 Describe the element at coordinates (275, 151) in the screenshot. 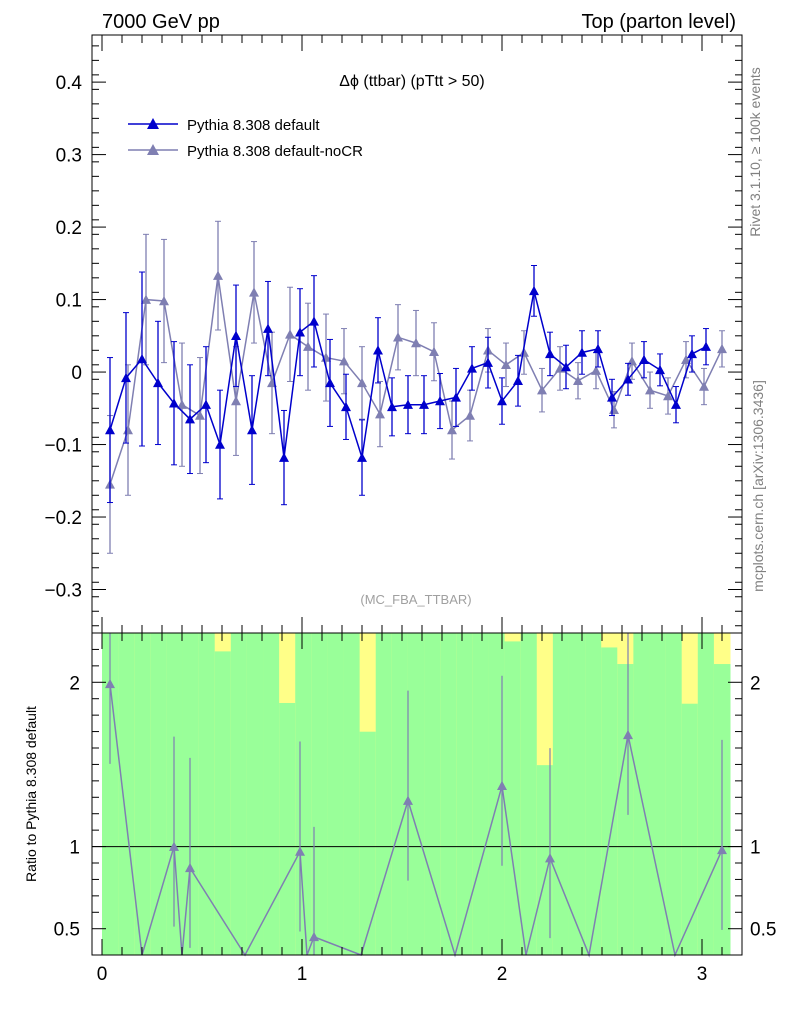

I see `legend-label-nocr: Pythia 8.308 default-noCR` at that location.